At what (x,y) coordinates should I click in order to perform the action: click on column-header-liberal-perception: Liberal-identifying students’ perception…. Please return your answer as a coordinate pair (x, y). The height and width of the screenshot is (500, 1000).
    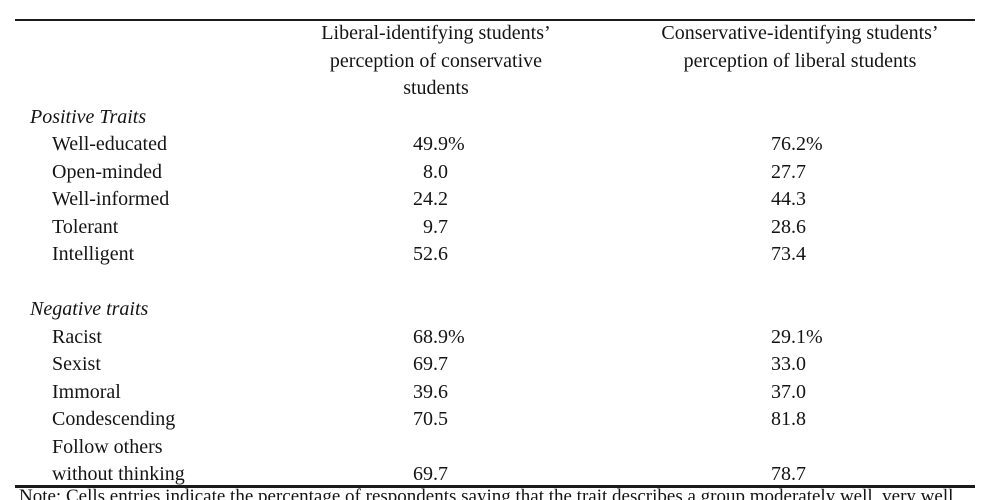
    Looking at the image, I should click on (436, 61).